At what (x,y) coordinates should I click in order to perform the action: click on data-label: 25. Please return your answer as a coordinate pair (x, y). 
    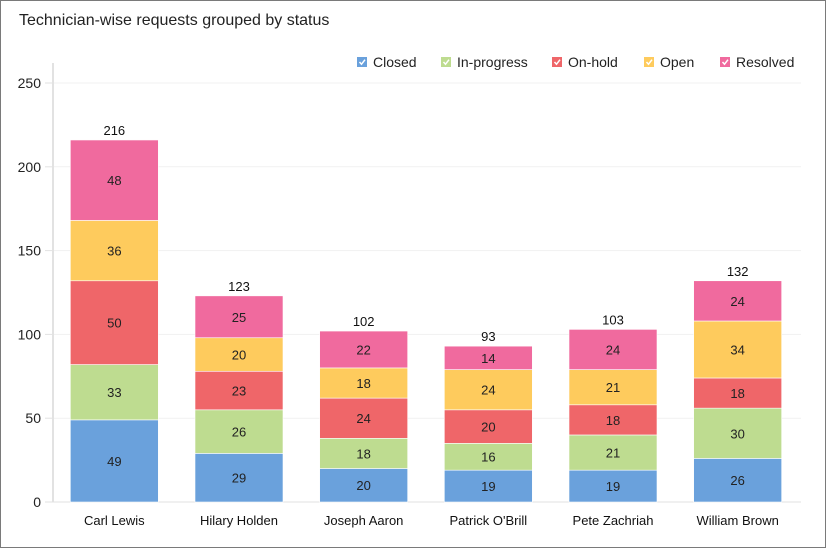
    Looking at the image, I should click on (239, 317).